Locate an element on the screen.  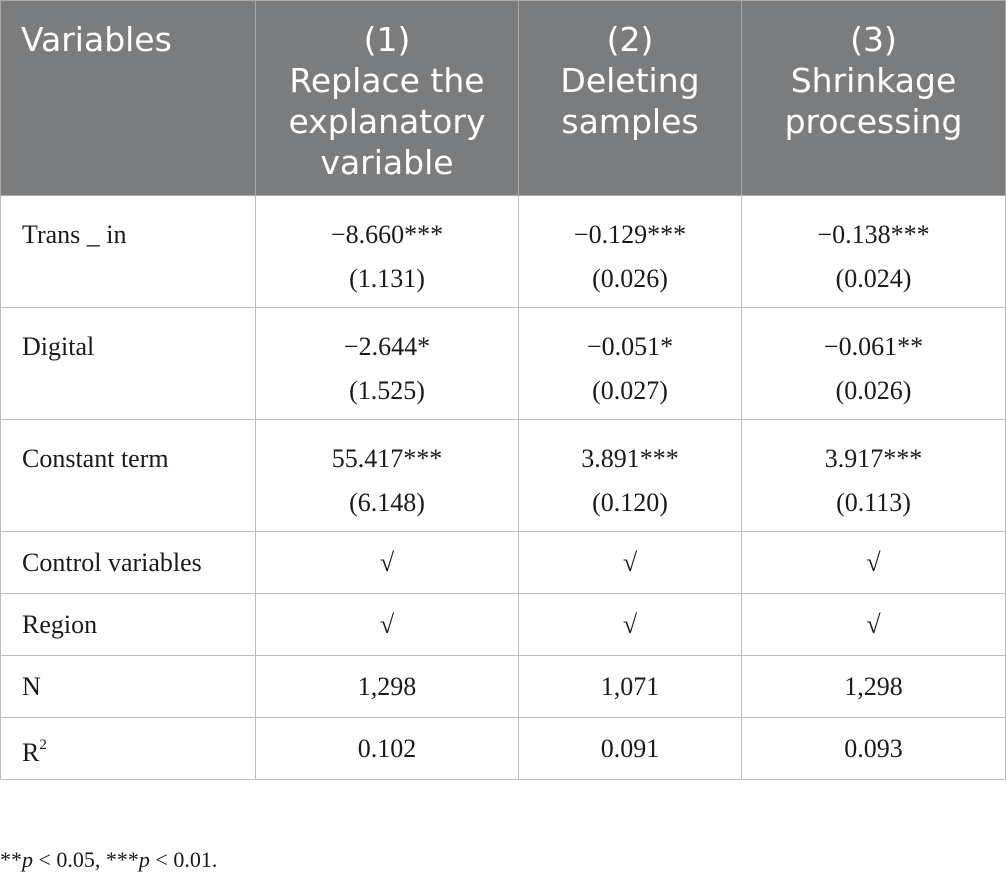
table-cell: −0.061** (0.026) is located at coordinates (873, 363).